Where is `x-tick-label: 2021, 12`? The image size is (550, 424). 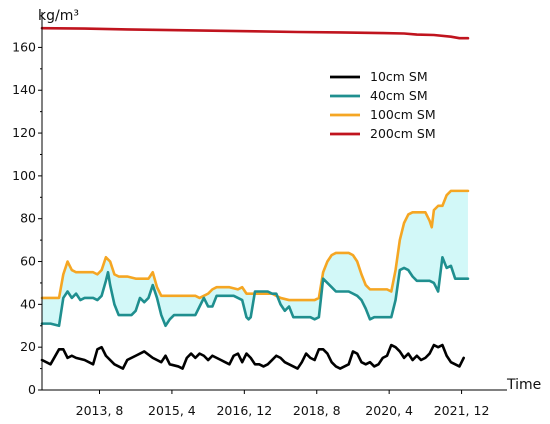 x-tick-label: 2021, 12 is located at coordinates (462, 410).